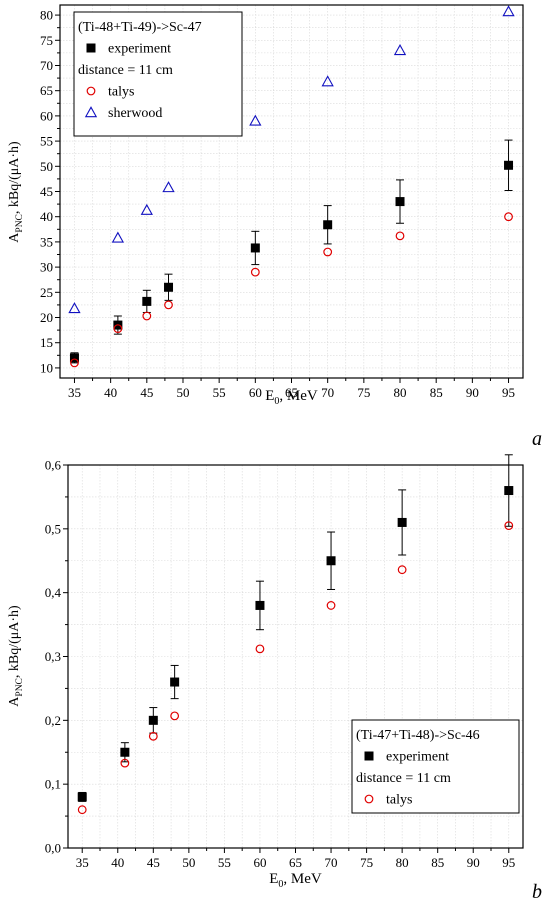  Describe the element at coordinates (418, 735) in the screenshot. I see `legend-title: (Ti-47+Ti-48)->Sc-46` at that location.